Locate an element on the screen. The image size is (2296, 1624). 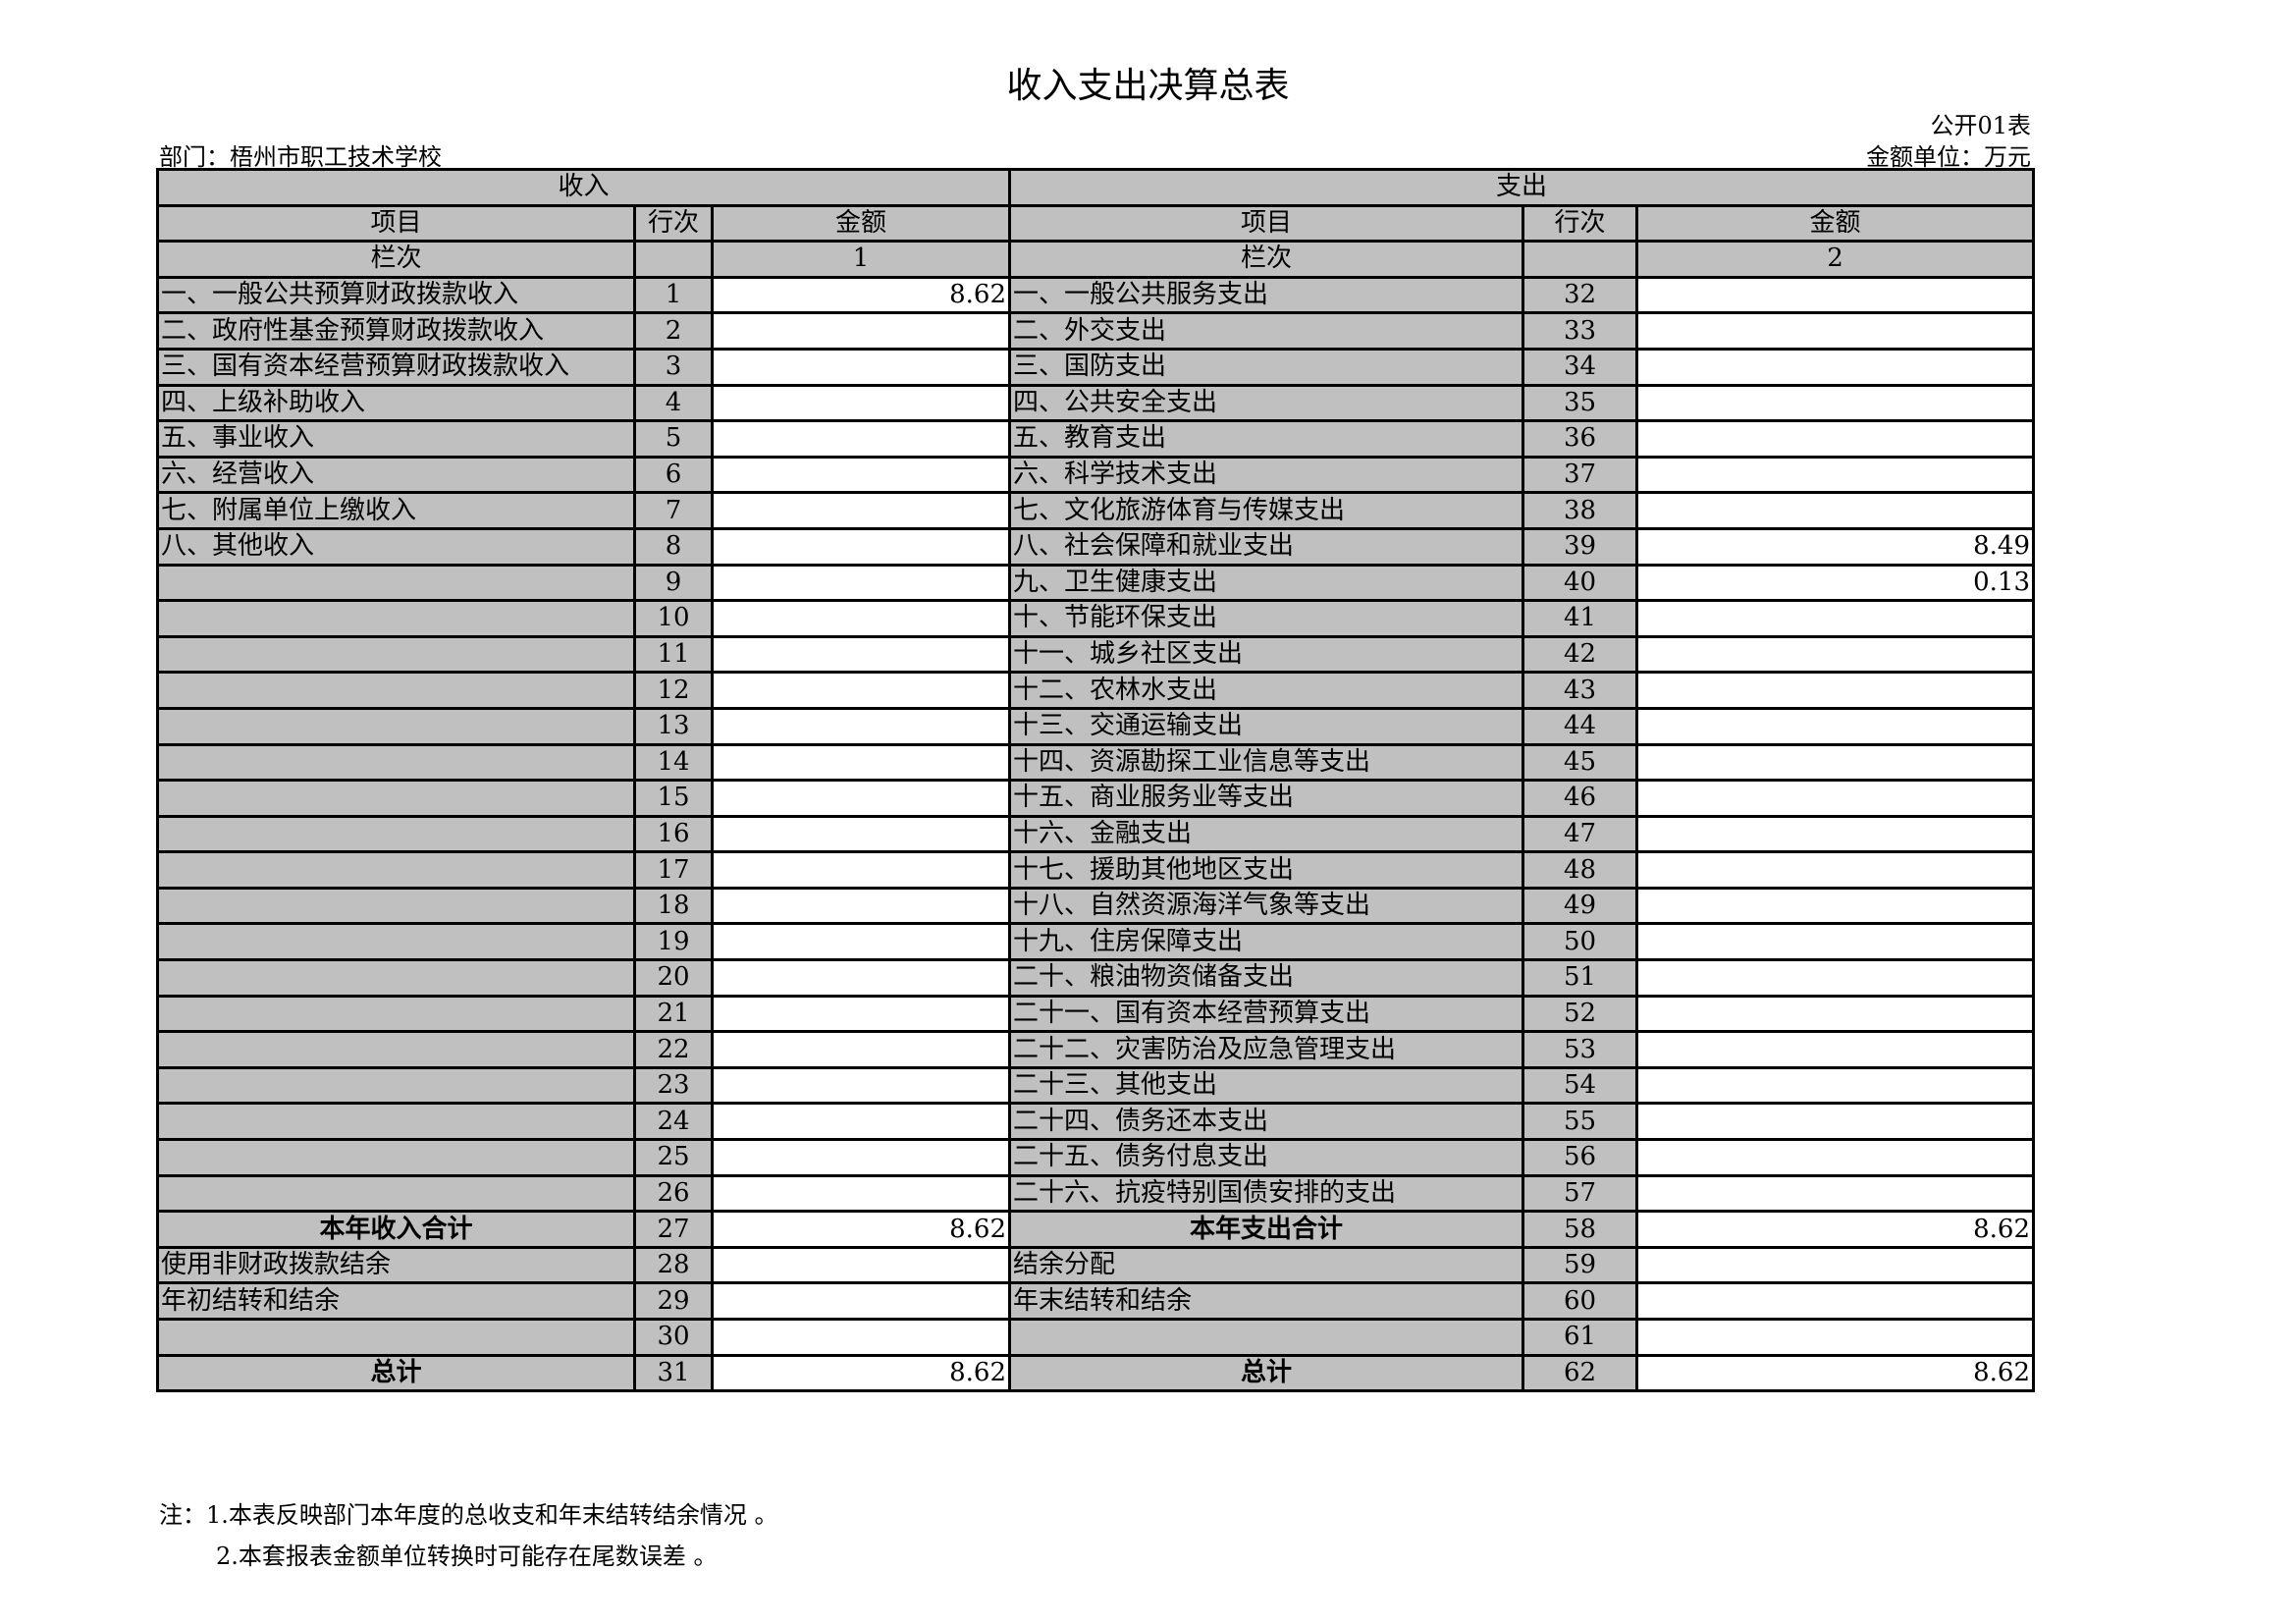
income-item: 使用非财政拨款结余 is located at coordinates (396, 1265).